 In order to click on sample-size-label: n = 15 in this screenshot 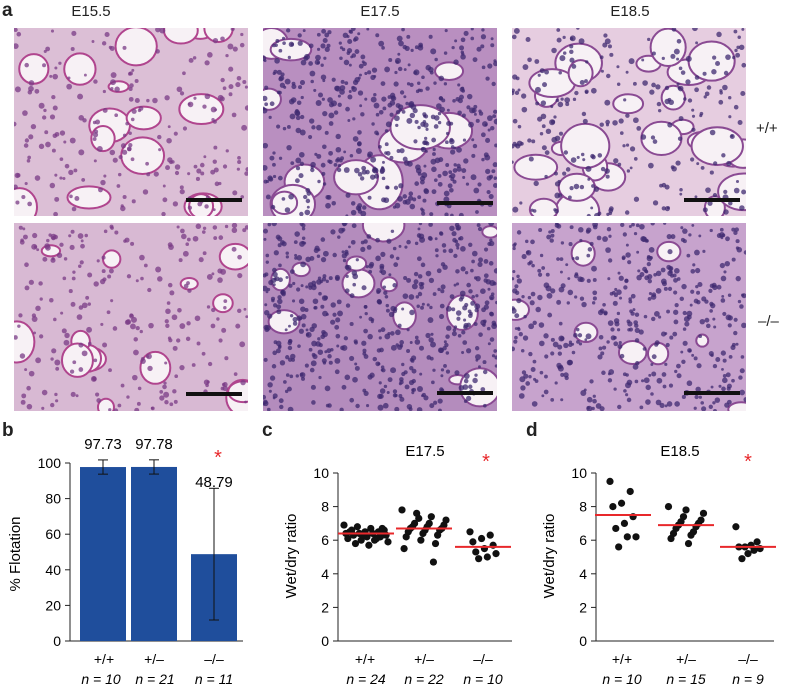, I will do `click(686, 679)`.